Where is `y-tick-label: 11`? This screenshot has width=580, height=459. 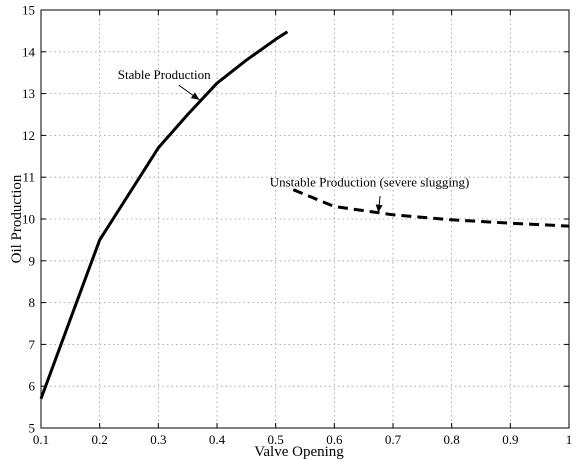
y-tick-label: 11 is located at coordinates (28, 177).